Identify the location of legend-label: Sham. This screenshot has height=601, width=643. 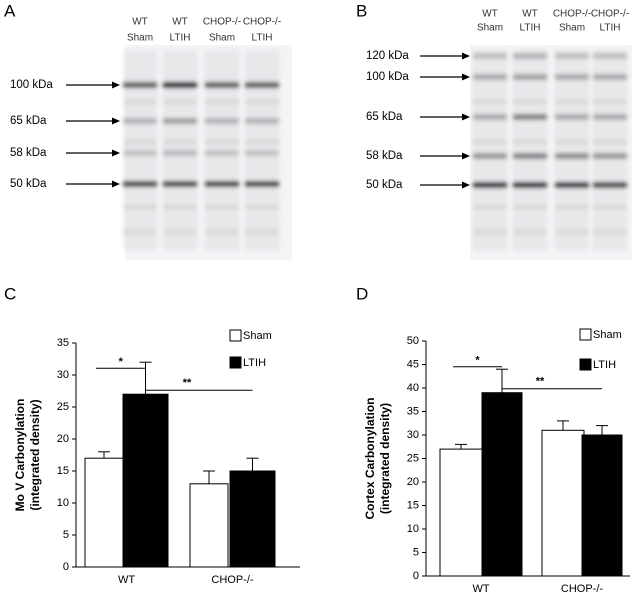
(257, 336).